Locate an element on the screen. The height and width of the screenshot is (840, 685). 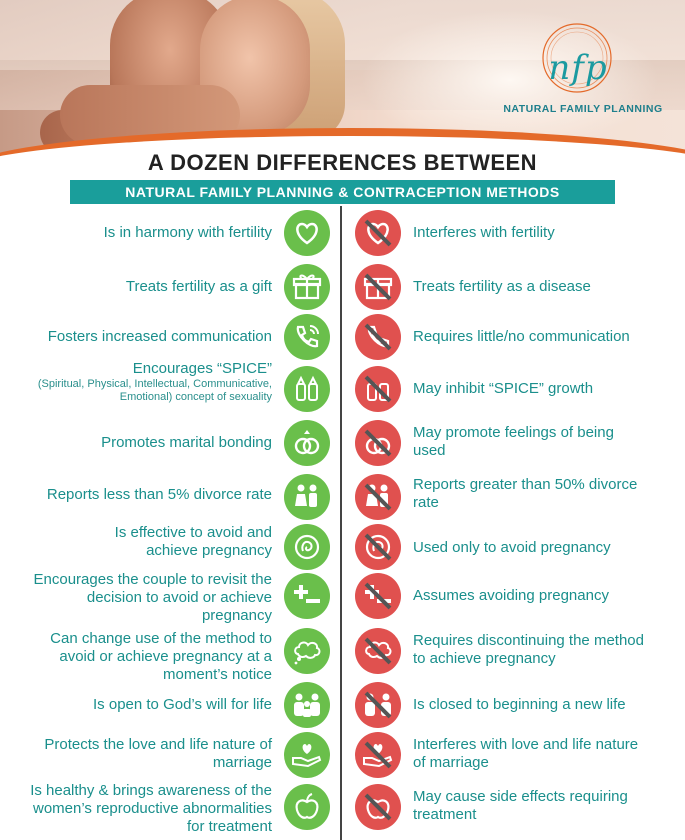
phone-icon is located at coordinates (307, 337).